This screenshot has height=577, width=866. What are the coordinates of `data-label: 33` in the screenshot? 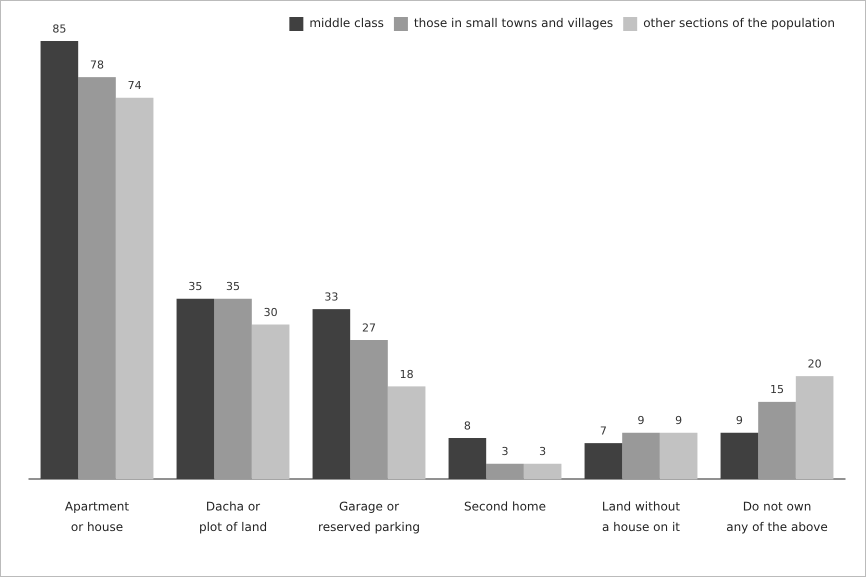 It's located at (331, 297).